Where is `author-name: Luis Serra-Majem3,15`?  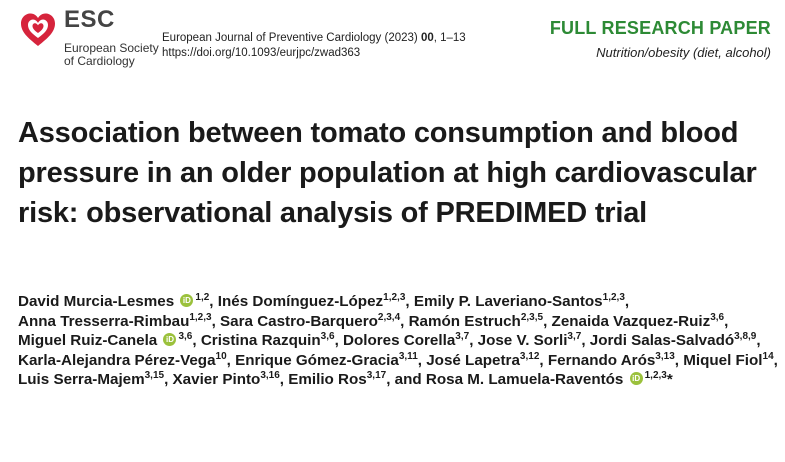
author-name: Luis Serra-Majem3,15 is located at coordinates (91, 378).